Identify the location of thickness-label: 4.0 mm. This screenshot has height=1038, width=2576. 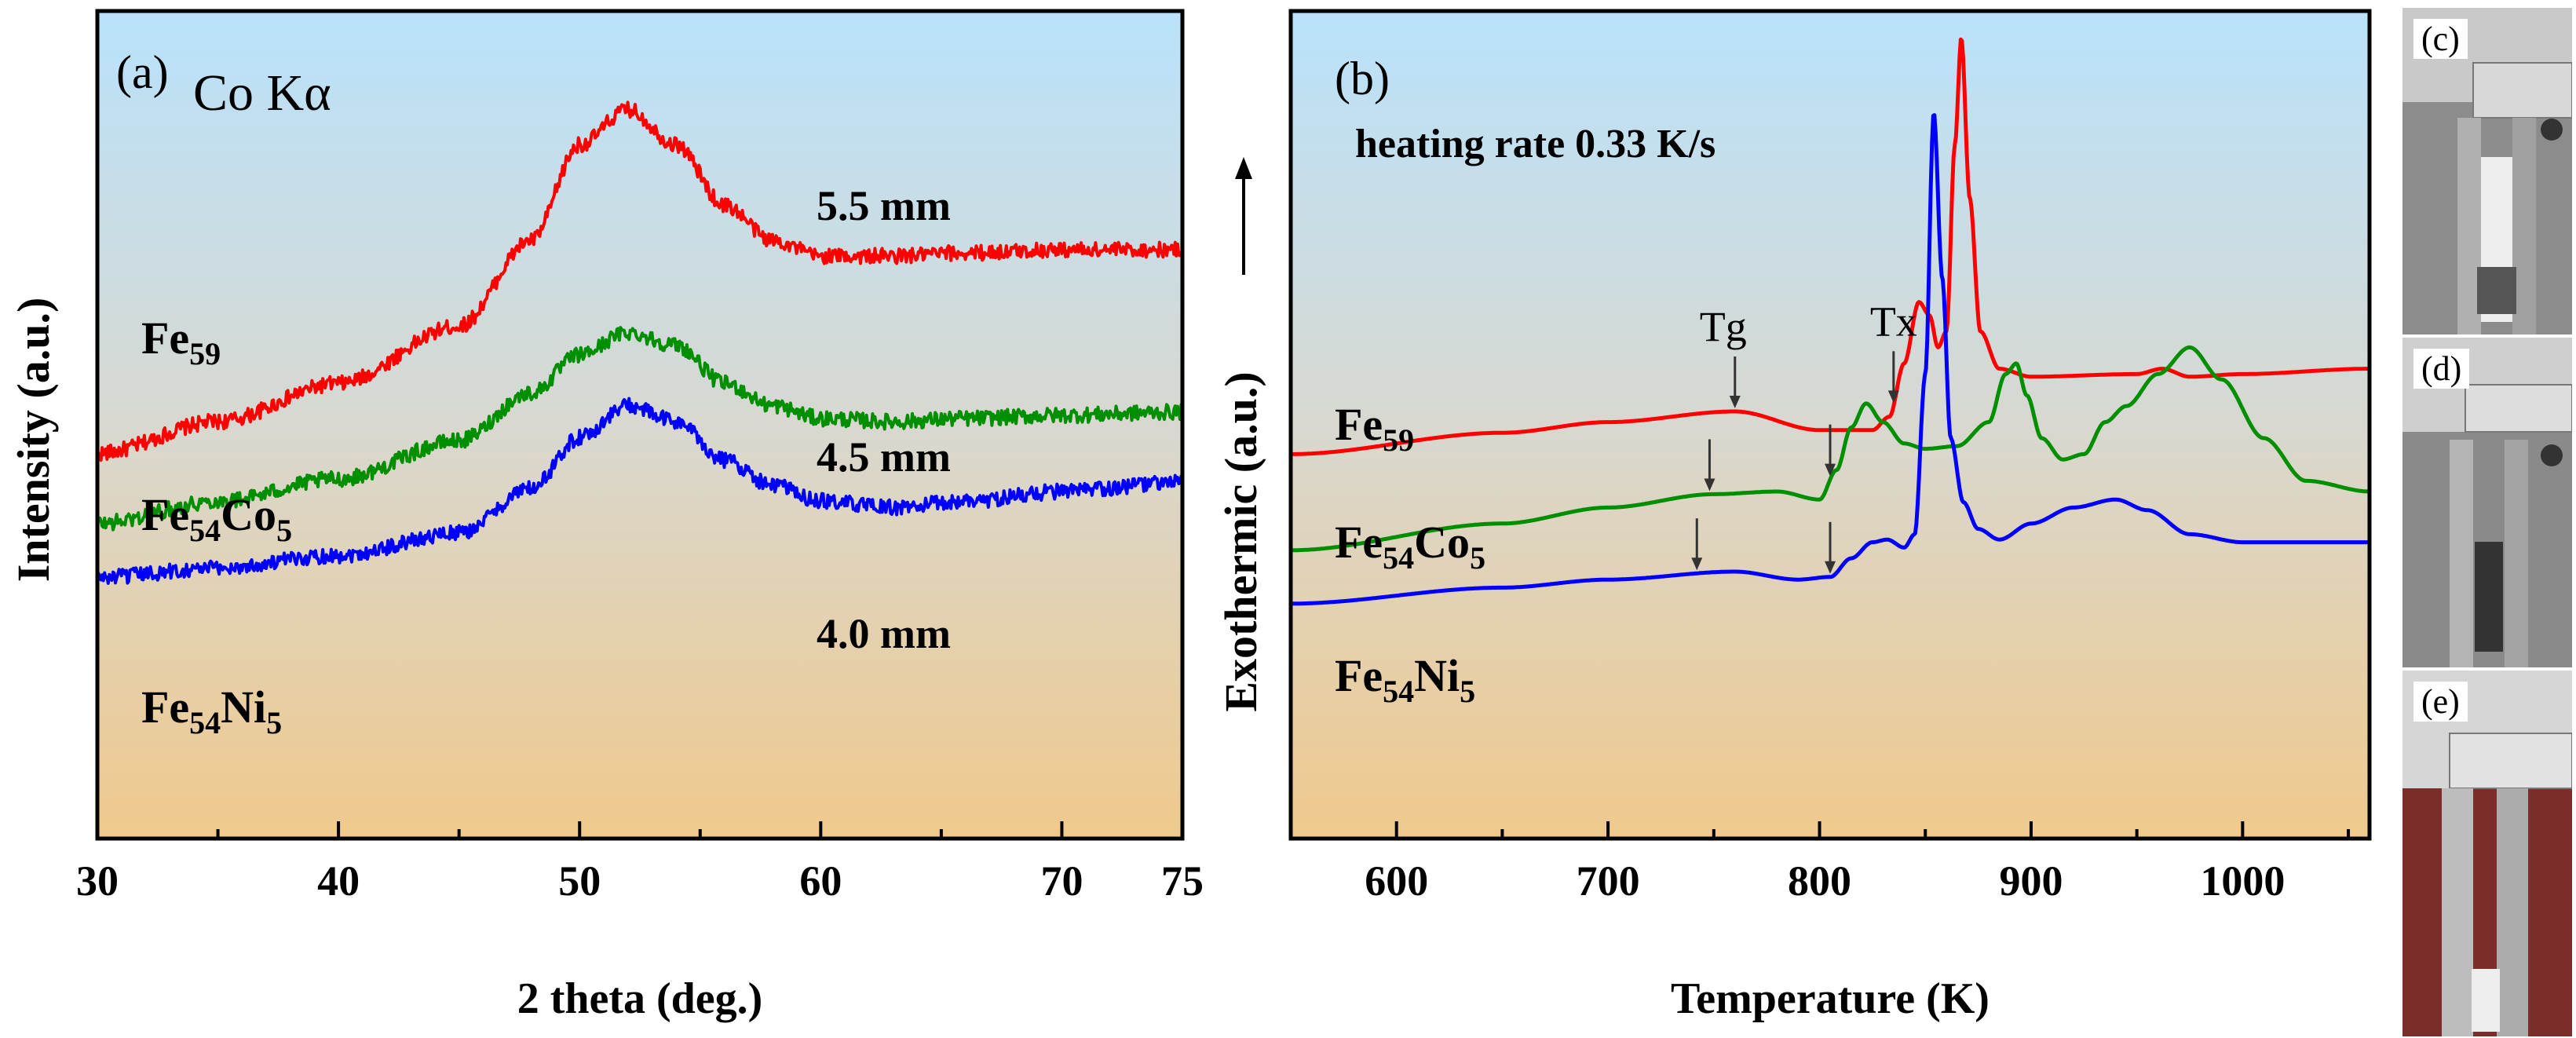
(884, 633).